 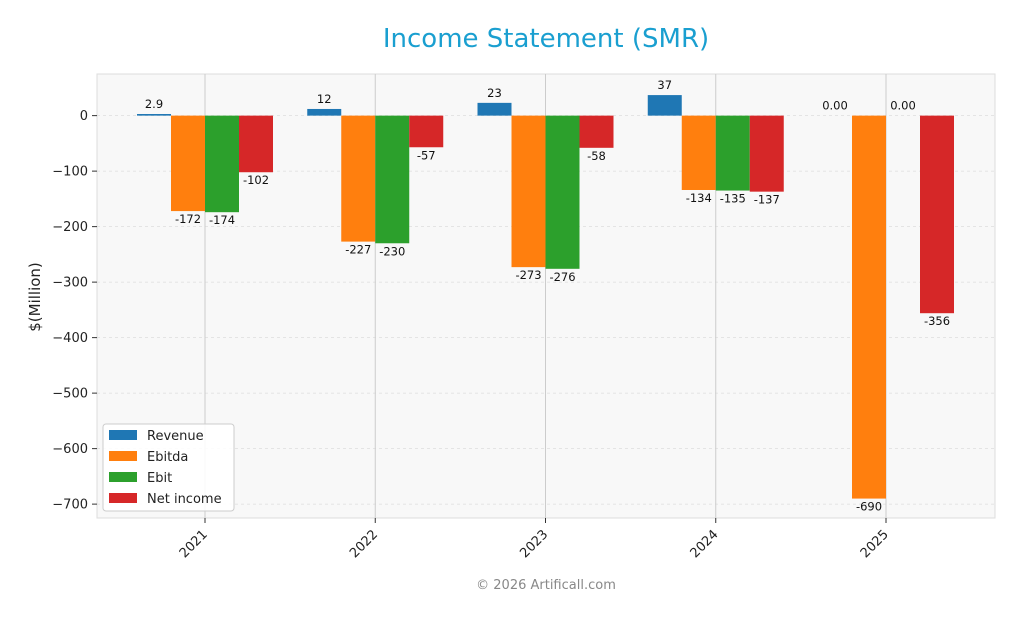 What do you see at coordinates (358, 250) in the screenshot?
I see `data-label: -227` at bounding box center [358, 250].